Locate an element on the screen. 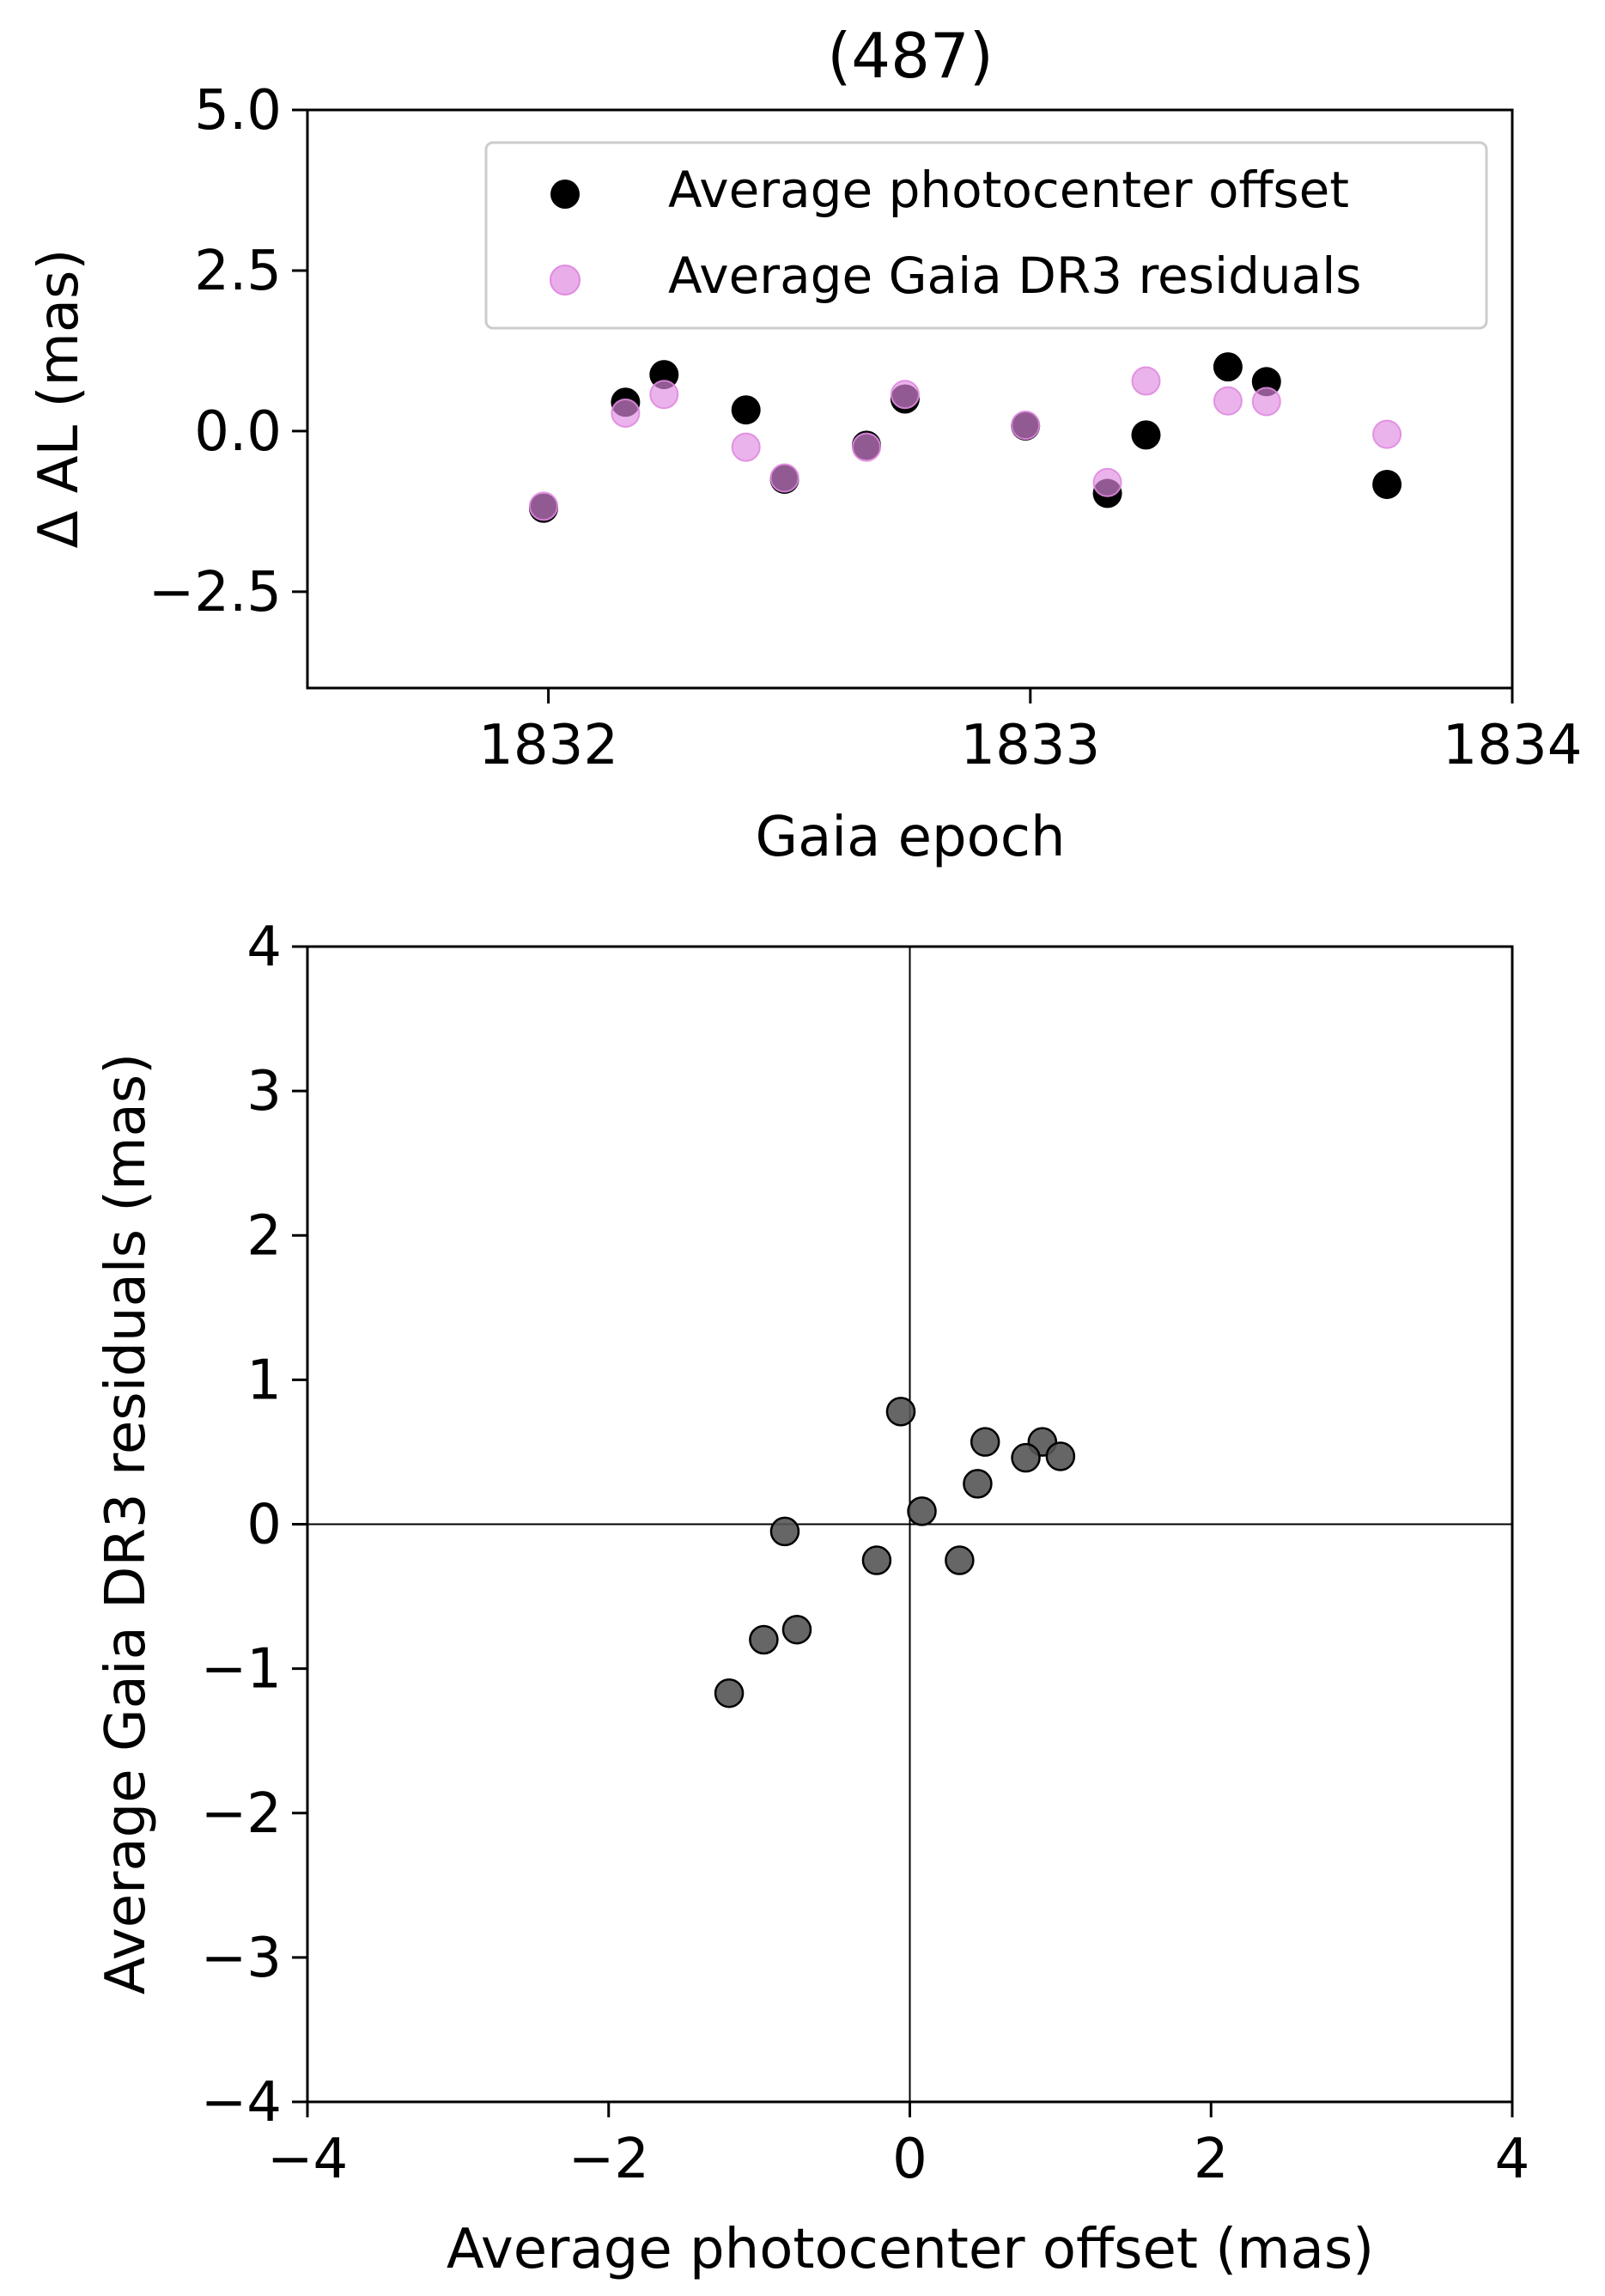  y-axis-ticks: 4 3 2 1 0 −1 −2 −3 −4 is located at coordinates (254, 1525).